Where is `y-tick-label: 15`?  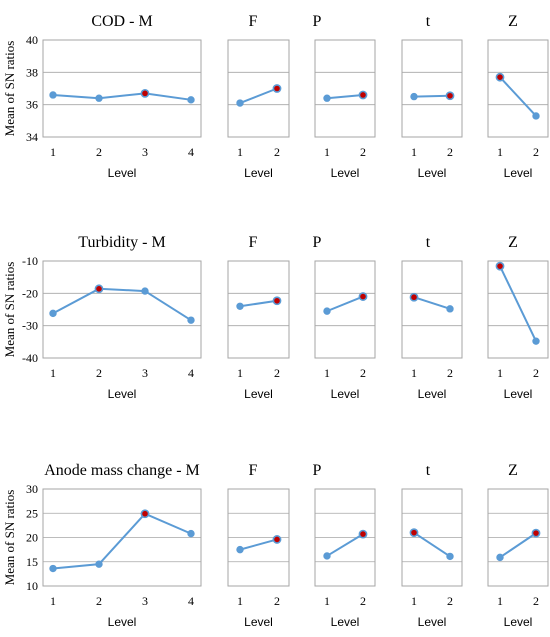 y-tick-label: 15 is located at coordinates (32, 562).